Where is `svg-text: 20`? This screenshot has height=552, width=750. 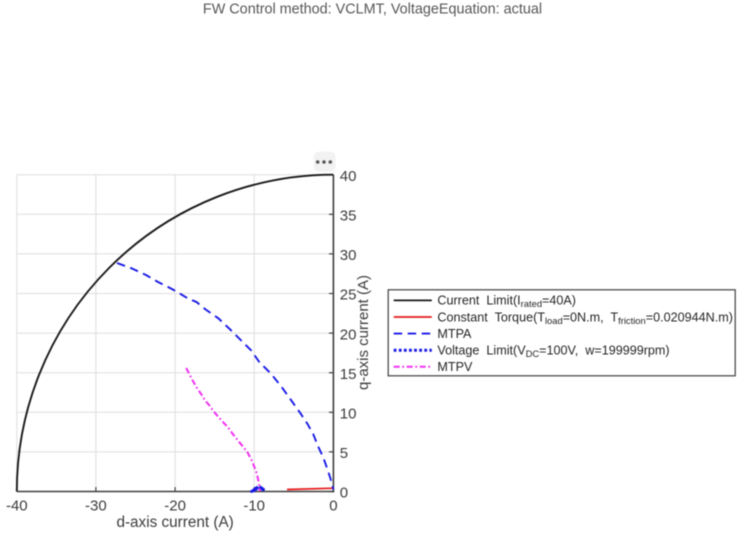 svg-text: 20 is located at coordinates (348, 334).